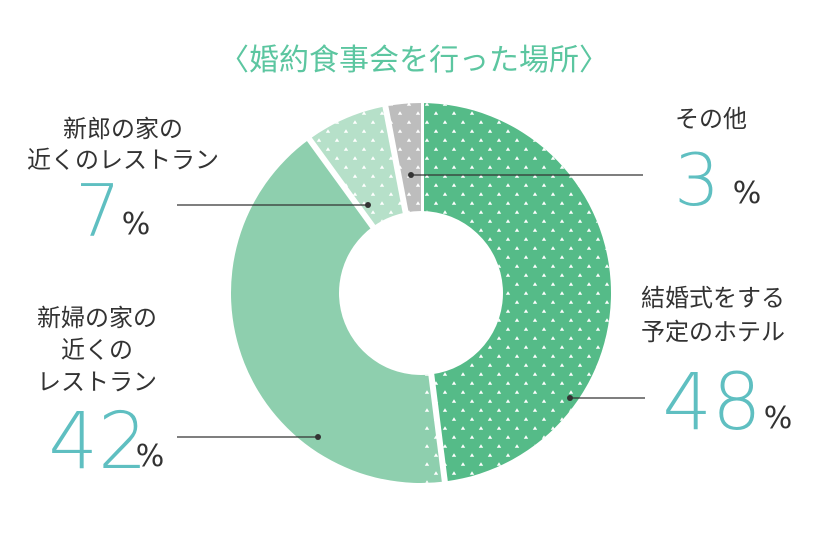  Describe the element at coordinates (697, 180) in the screenshot. I see `percent-value: 3` at that location.